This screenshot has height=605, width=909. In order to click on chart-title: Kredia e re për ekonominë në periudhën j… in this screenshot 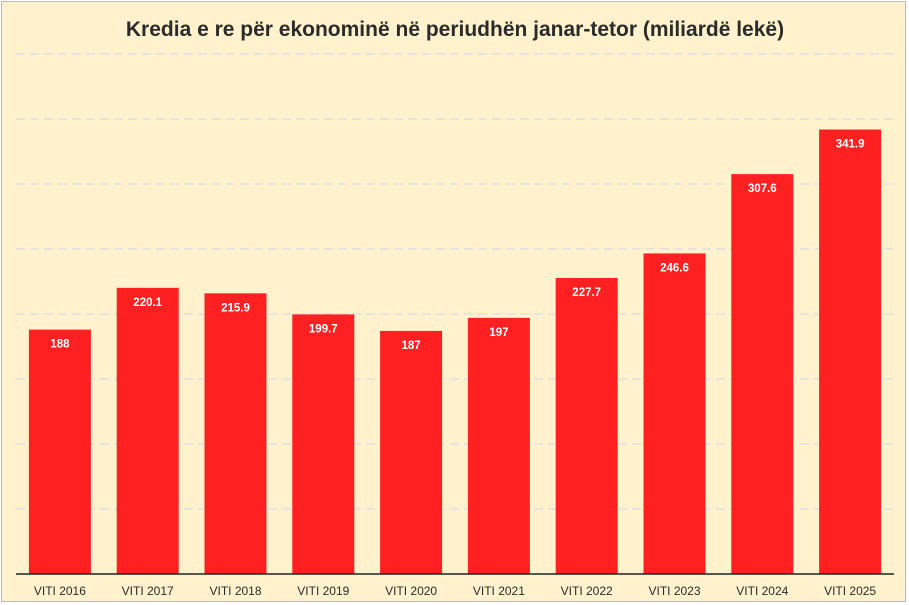, I will do `click(455, 29)`.